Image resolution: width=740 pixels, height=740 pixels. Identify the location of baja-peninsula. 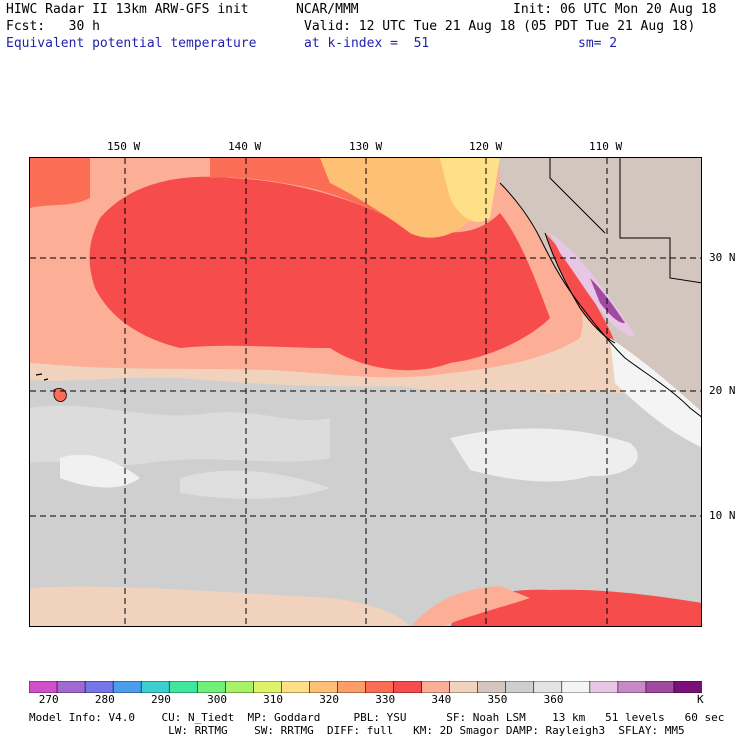
(580, 288).